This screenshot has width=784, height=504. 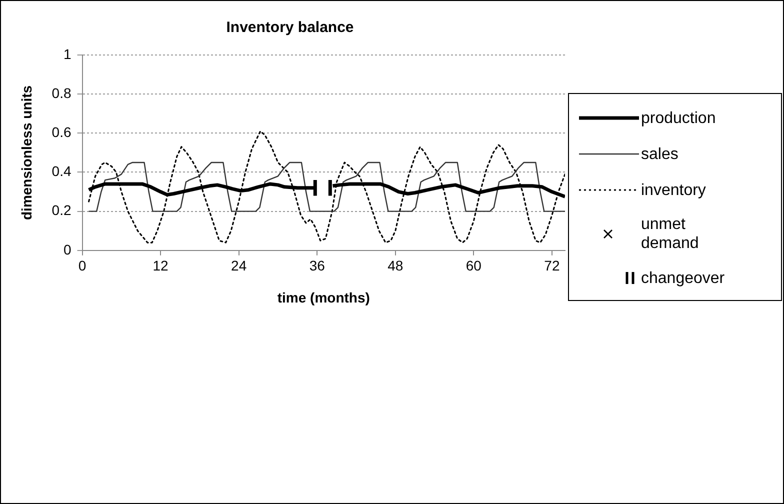 What do you see at coordinates (670, 234) in the screenshot?
I see `legend-label: unmet demand` at bounding box center [670, 234].